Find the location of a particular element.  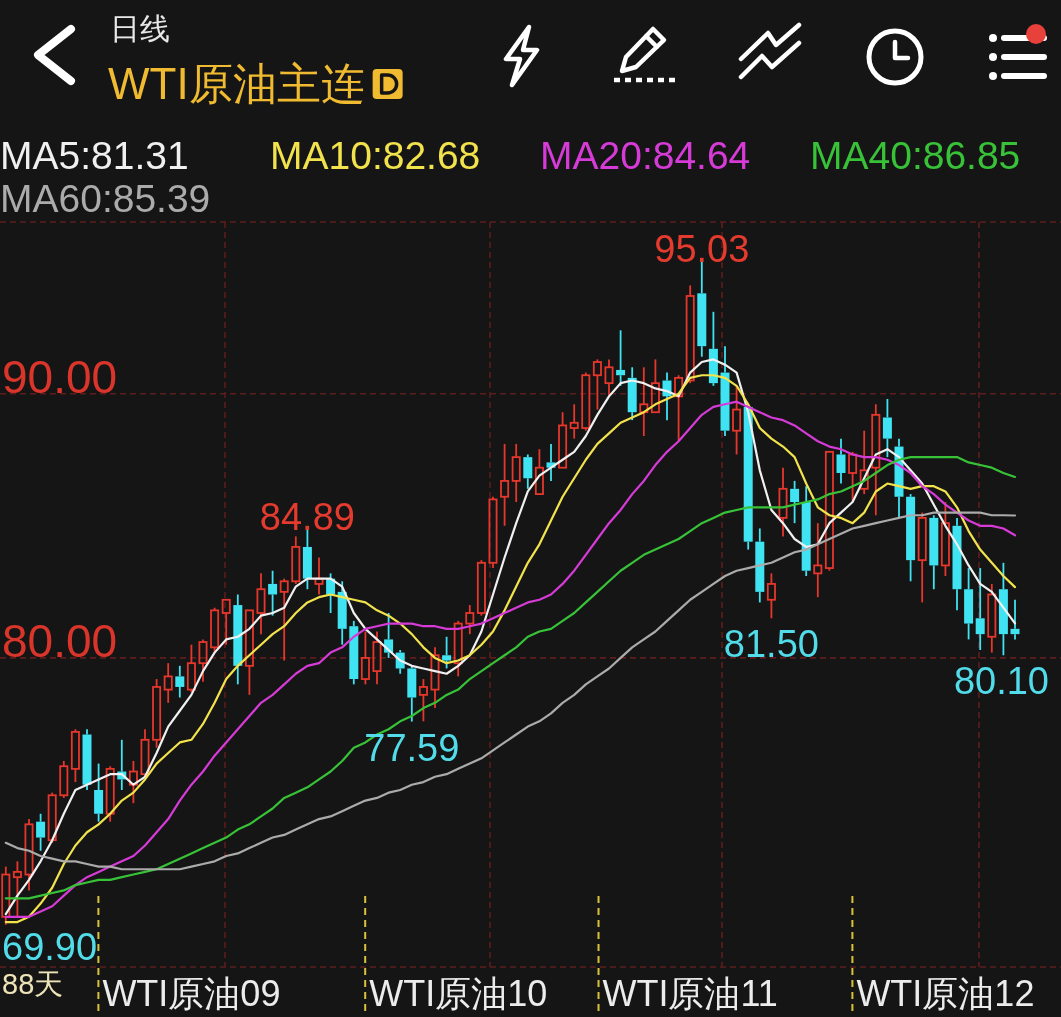

annotation: 95.03 is located at coordinates (702, 248).